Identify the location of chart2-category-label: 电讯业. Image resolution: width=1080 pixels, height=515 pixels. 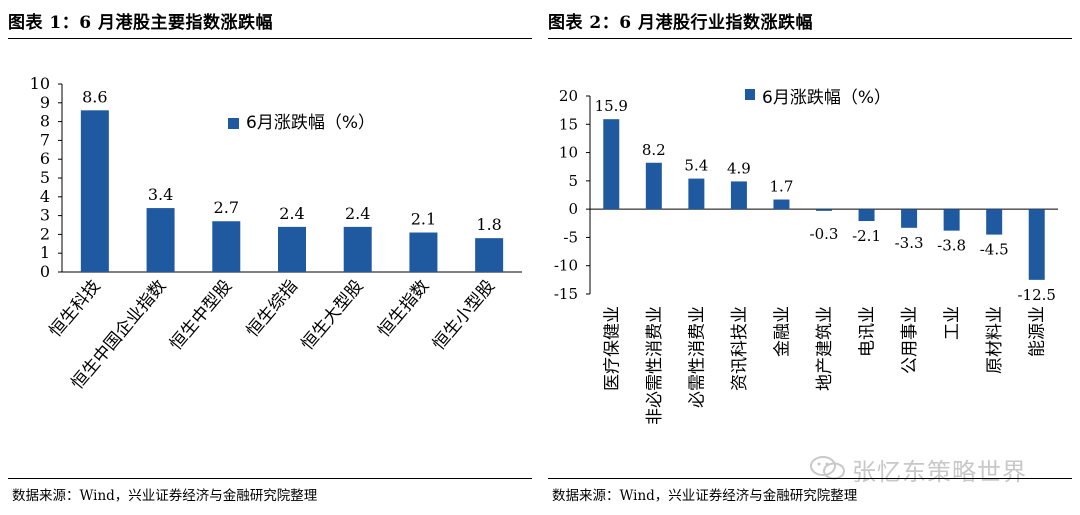
(868, 331).